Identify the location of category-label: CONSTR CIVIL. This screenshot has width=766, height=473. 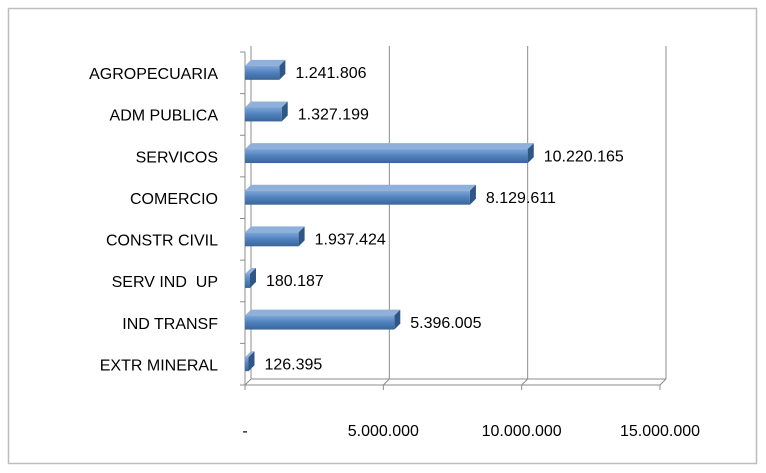
(162, 241).